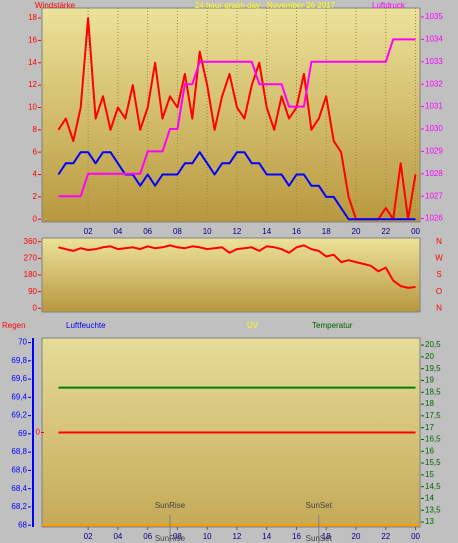 This screenshot has width=458, height=543. What do you see at coordinates (32, 84) in the screenshot?
I see `y-tick-label: 12` at bounding box center [32, 84].